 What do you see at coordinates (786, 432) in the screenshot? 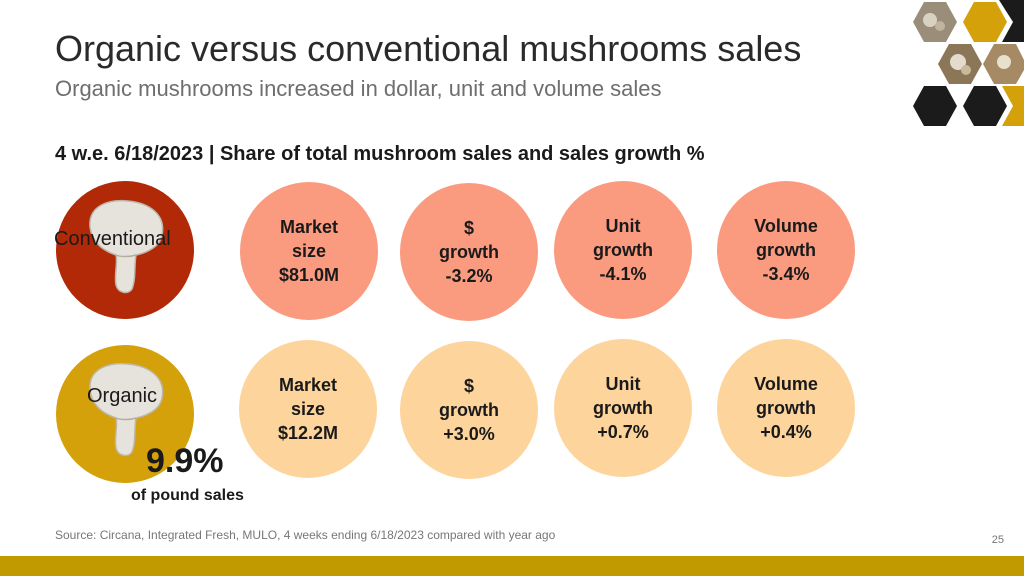
I see `metric-value: +0.4%` at bounding box center [786, 432].